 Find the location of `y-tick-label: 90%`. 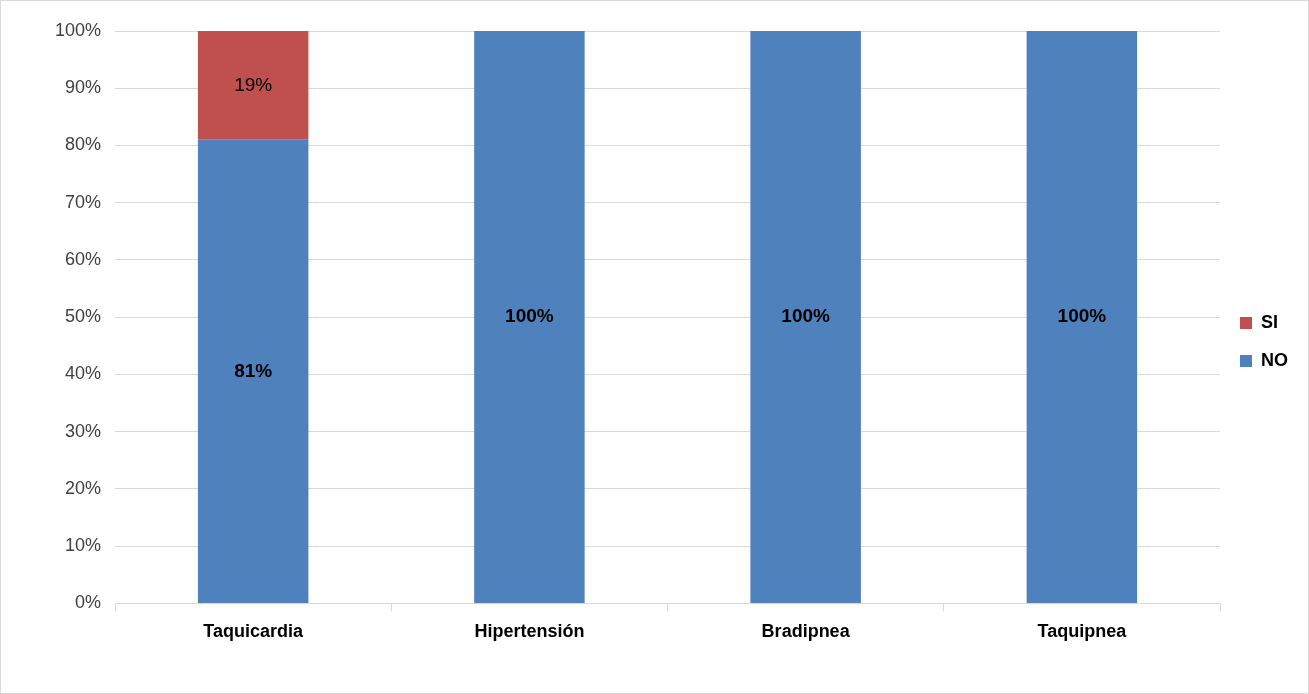

y-tick-label: 90% is located at coordinates (83, 87).